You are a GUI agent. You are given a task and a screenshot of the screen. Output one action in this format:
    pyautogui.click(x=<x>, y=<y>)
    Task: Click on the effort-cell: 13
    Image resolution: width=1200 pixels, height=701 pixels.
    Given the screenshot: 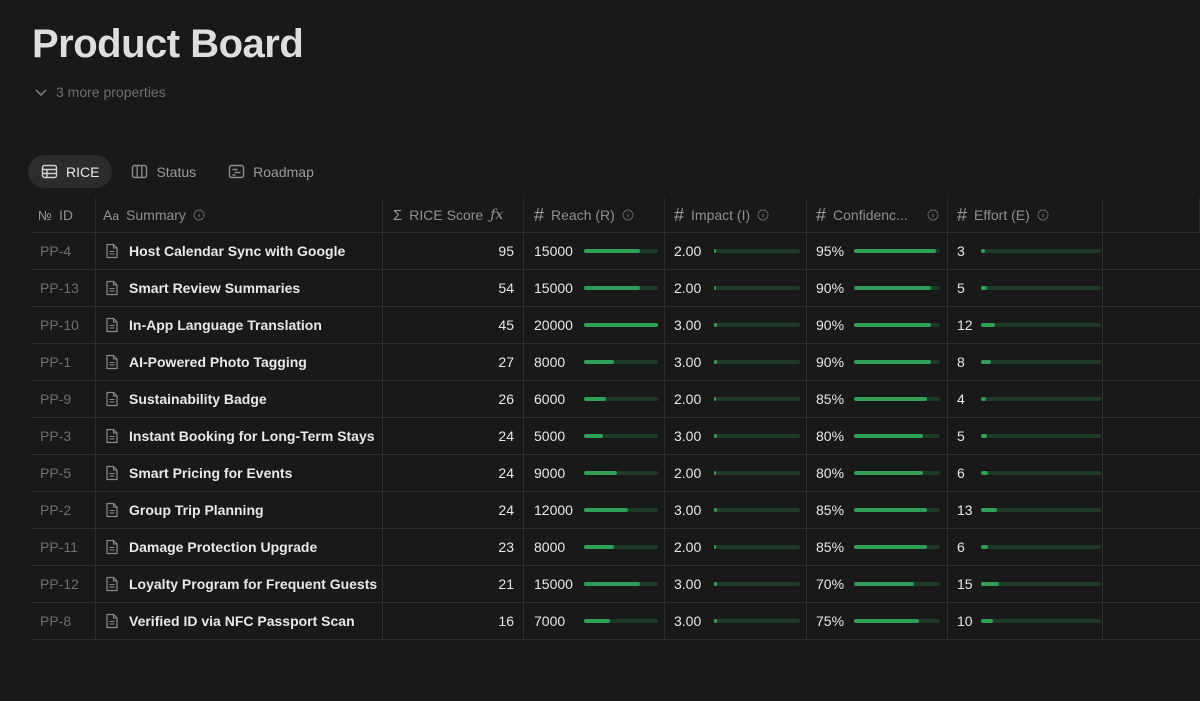 What is the action you would take?
    pyautogui.click(x=1025, y=510)
    